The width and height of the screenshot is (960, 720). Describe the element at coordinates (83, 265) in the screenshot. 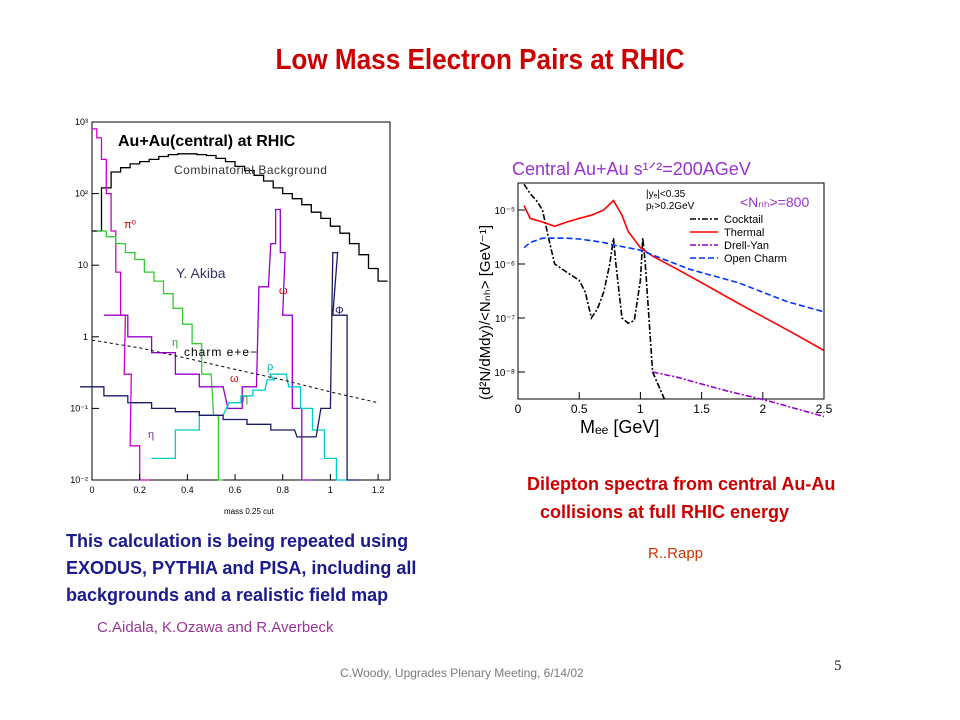

I see `left-chart-ytick-label: 10` at that location.